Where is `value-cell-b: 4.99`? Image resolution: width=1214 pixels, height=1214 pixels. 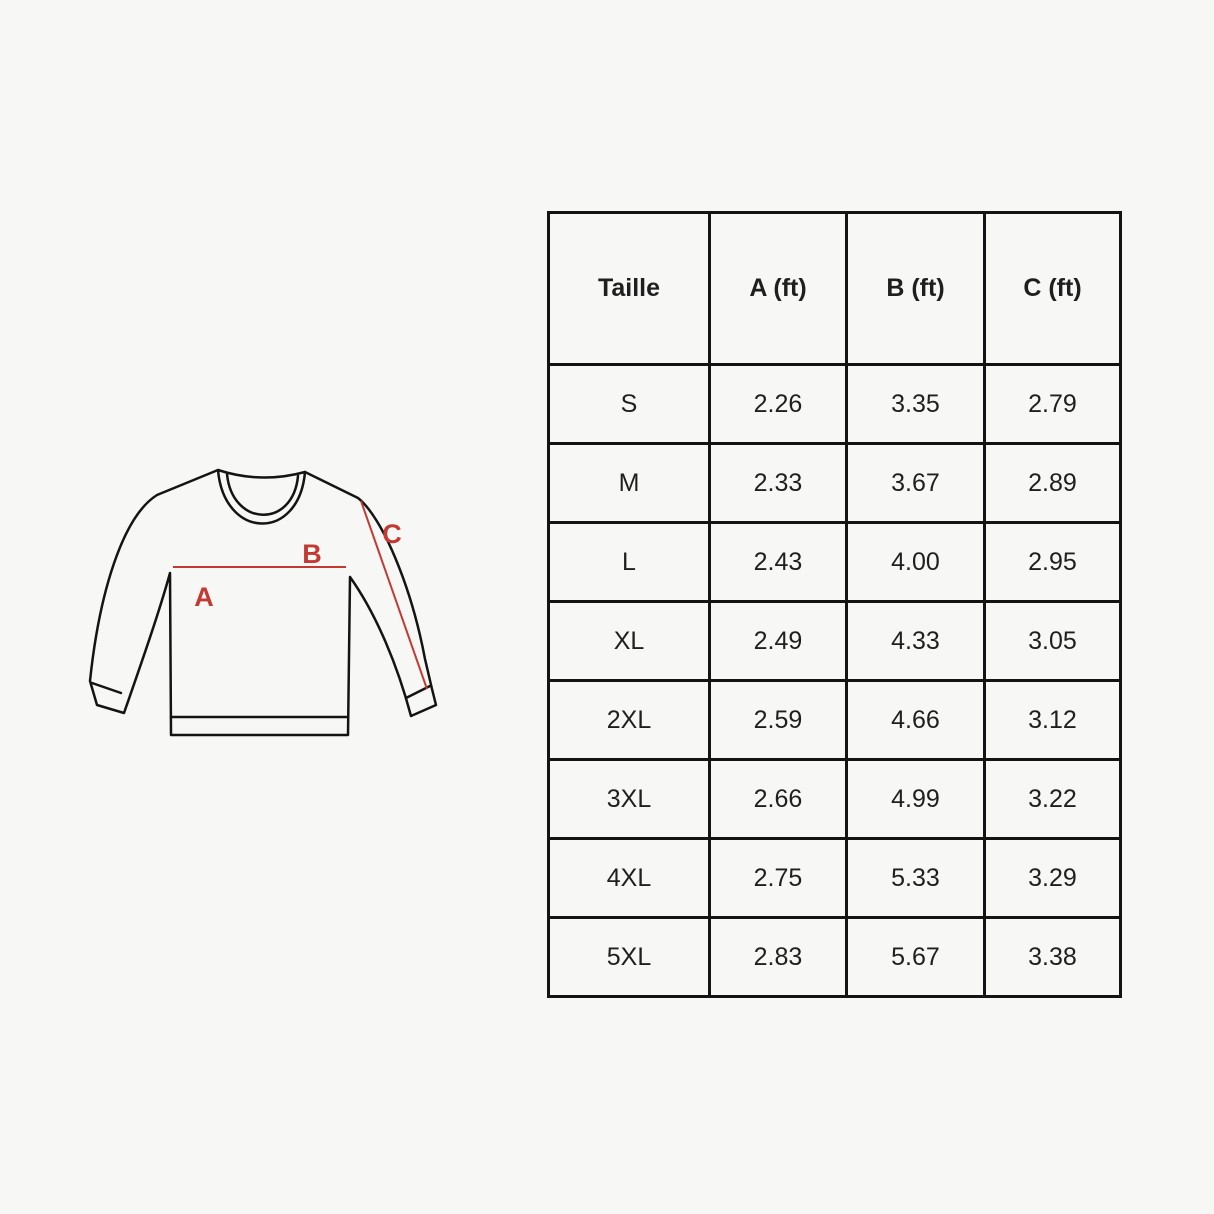
value-cell-b: 4.99 is located at coordinates (915, 799).